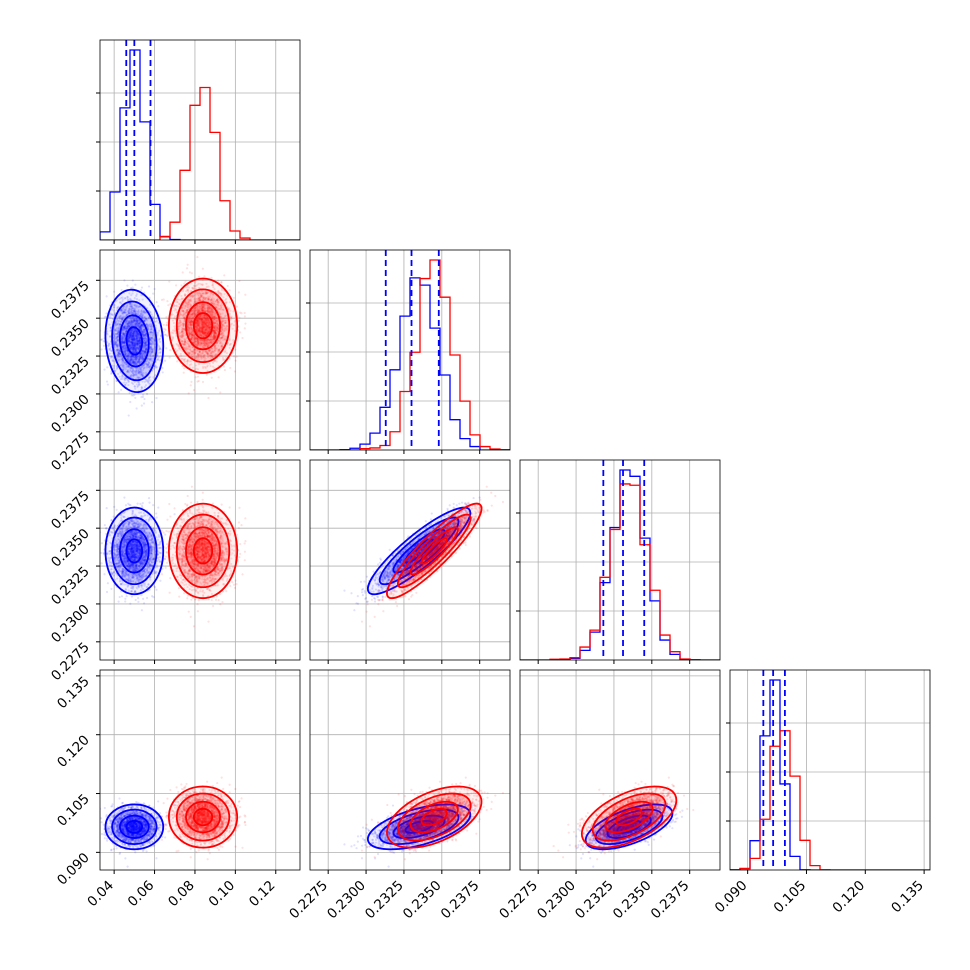 The width and height of the screenshot is (970, 970). I want to click on panel-content, so click(200, 350).